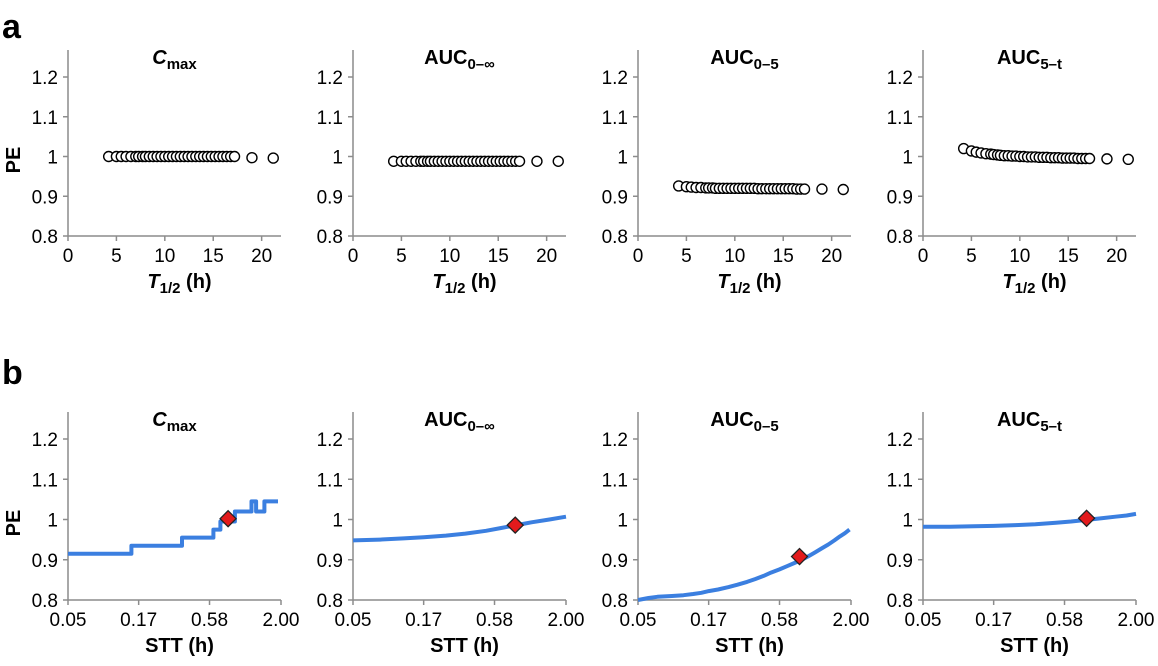 This screenshot has width=1158, height=666. Describe the element at coordinates (831, 256) in the screenshot. I see `x-tick-label: 20` at that location.